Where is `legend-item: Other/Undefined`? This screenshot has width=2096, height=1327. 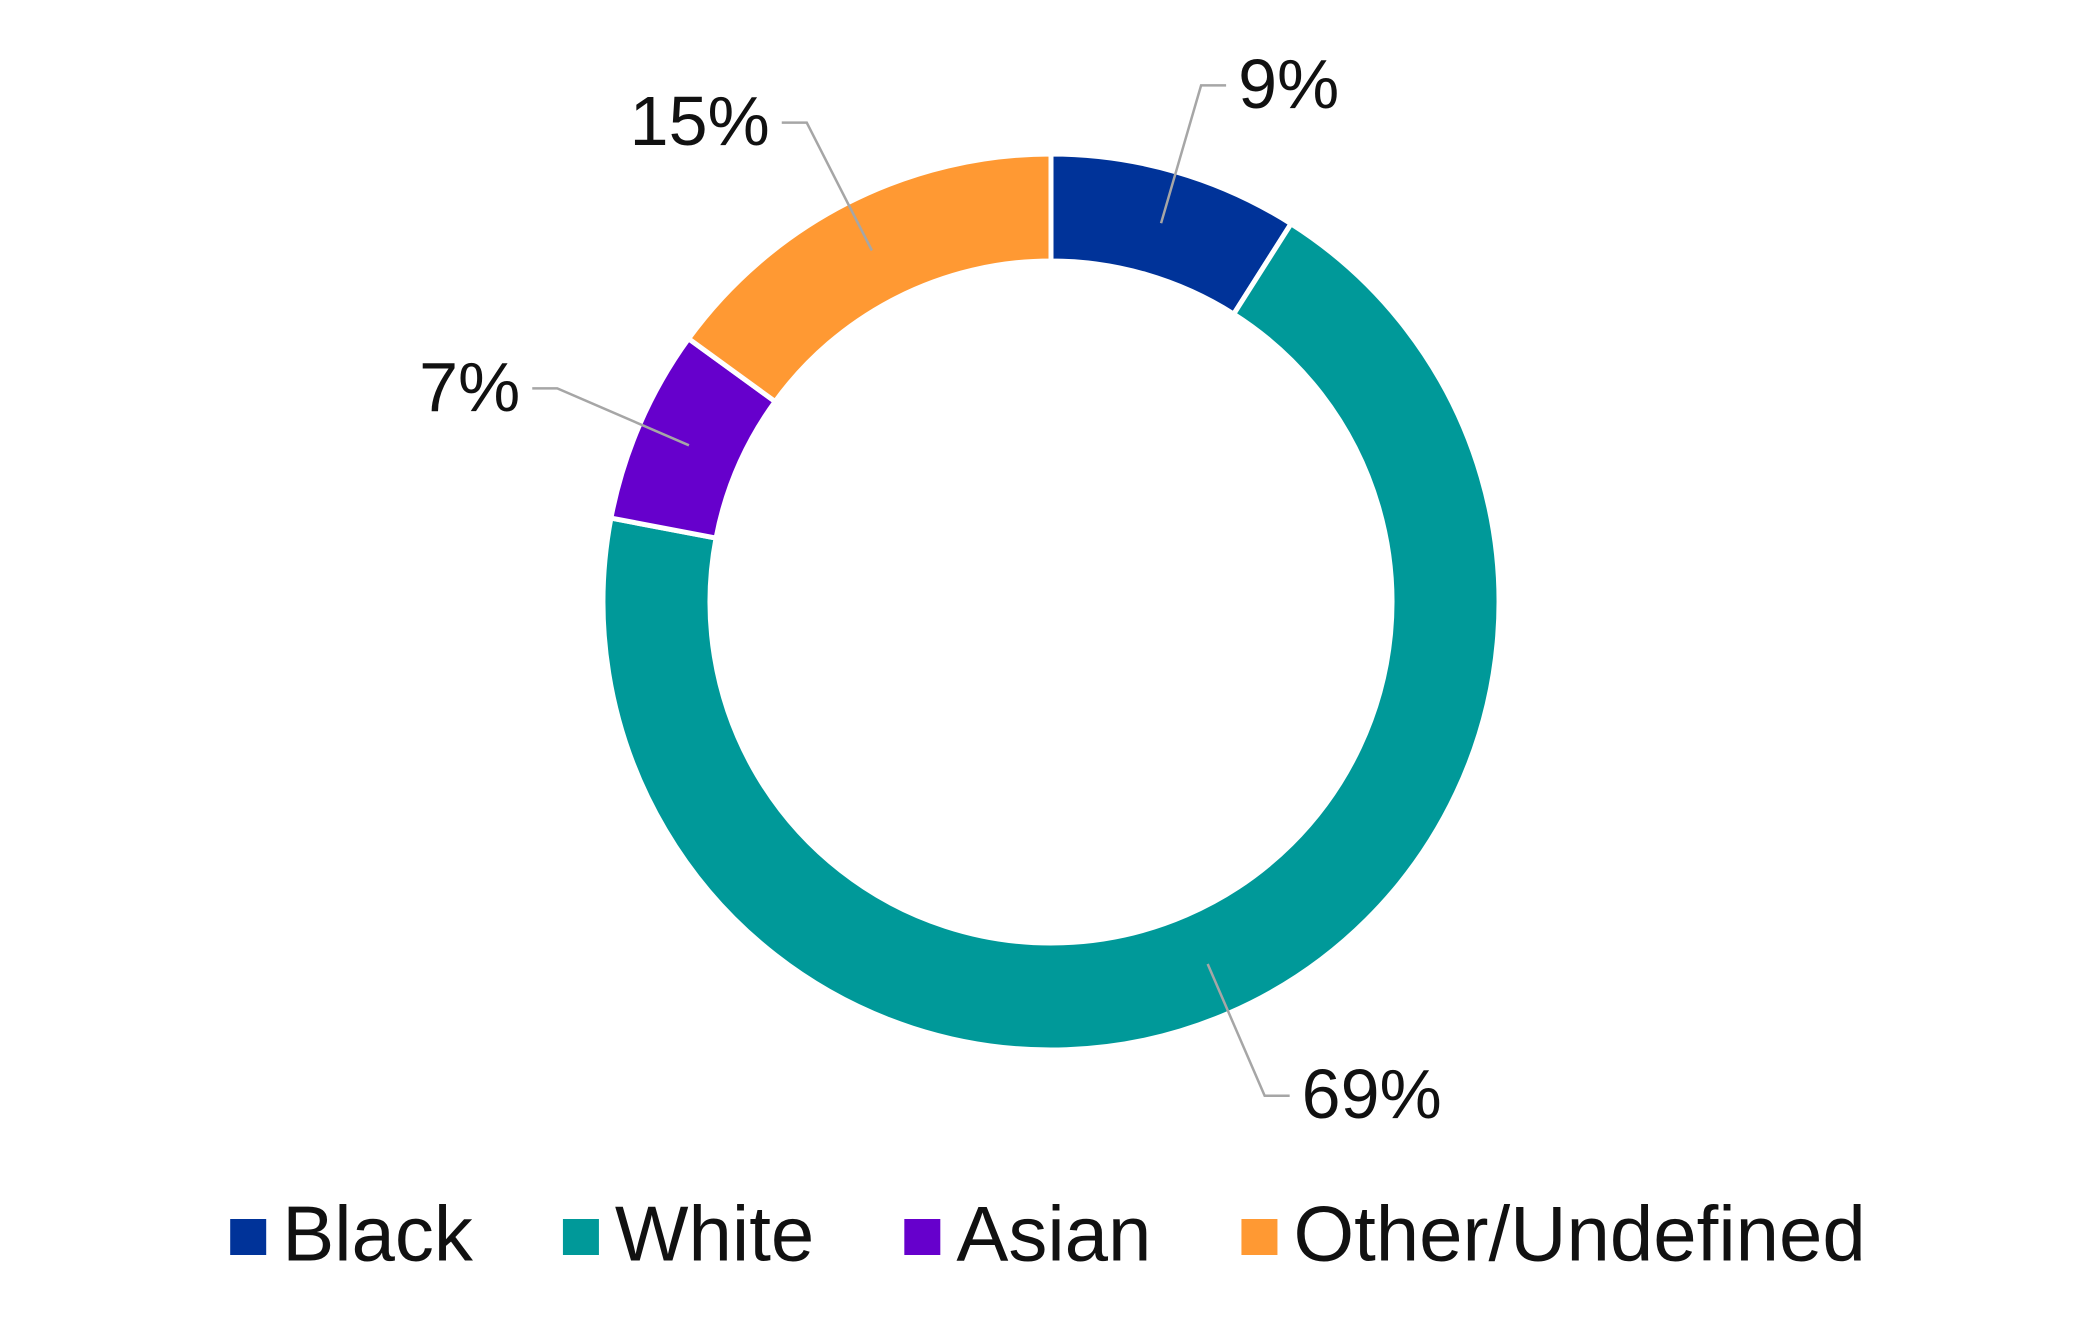
legend-item: Other/Undefined is located at coordinates (1553, 1234).